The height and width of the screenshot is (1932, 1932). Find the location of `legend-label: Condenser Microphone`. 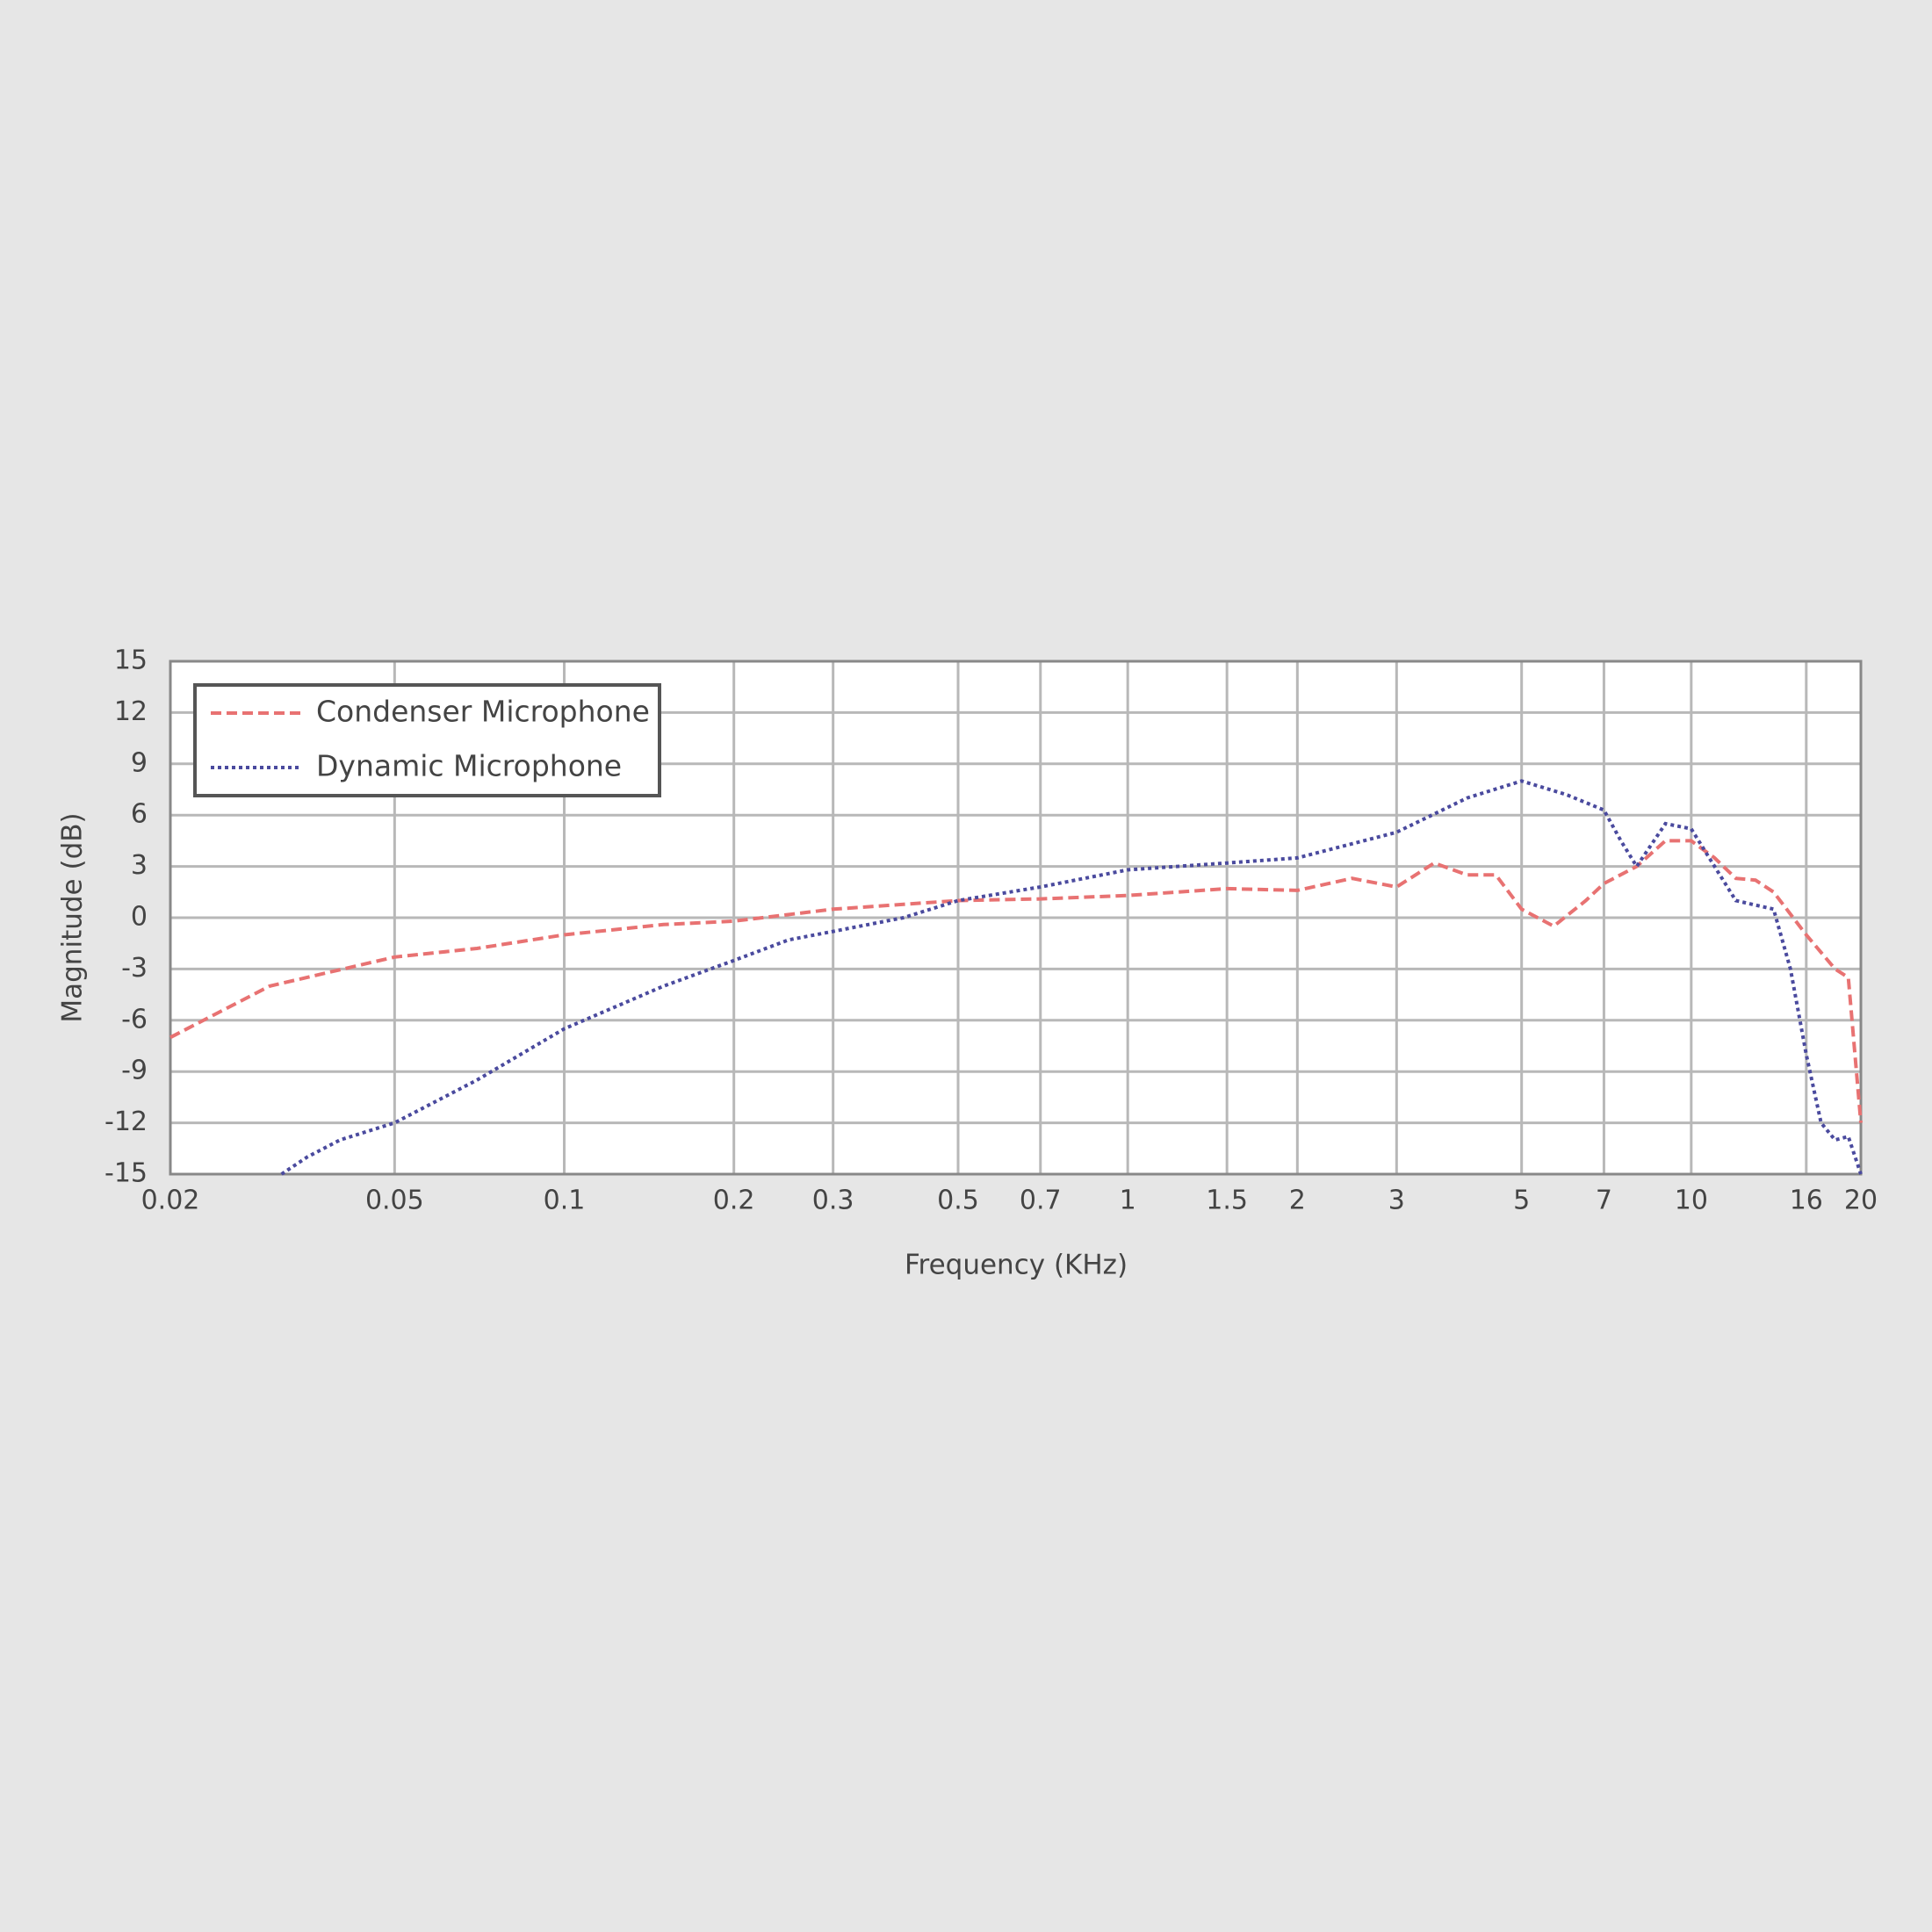

legend-label: Condenser Microphone is located at coordinates (483, 712).